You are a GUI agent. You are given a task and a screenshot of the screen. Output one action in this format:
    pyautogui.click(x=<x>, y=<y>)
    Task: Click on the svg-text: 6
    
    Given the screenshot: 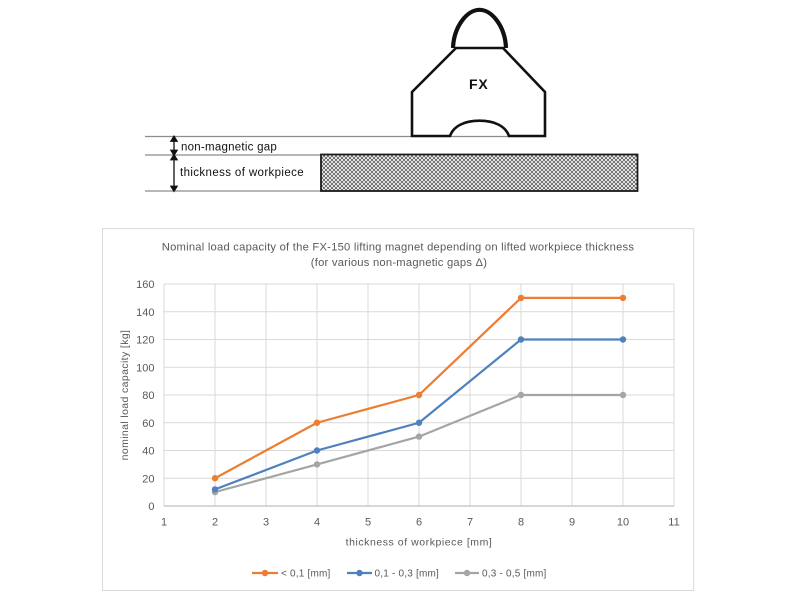 What is the action you would take?
    pyautogui.click(x=419, y=523)
    